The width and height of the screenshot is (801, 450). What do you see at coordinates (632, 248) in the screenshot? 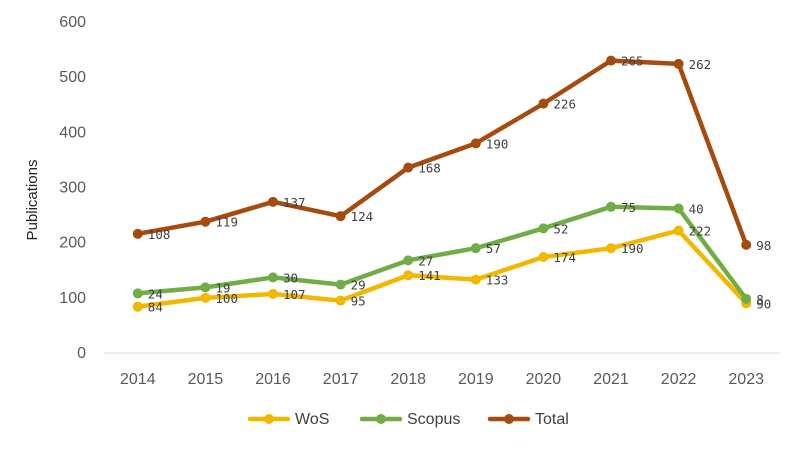
I see `data-label-wos: 190` at bounding box center [632, 248].